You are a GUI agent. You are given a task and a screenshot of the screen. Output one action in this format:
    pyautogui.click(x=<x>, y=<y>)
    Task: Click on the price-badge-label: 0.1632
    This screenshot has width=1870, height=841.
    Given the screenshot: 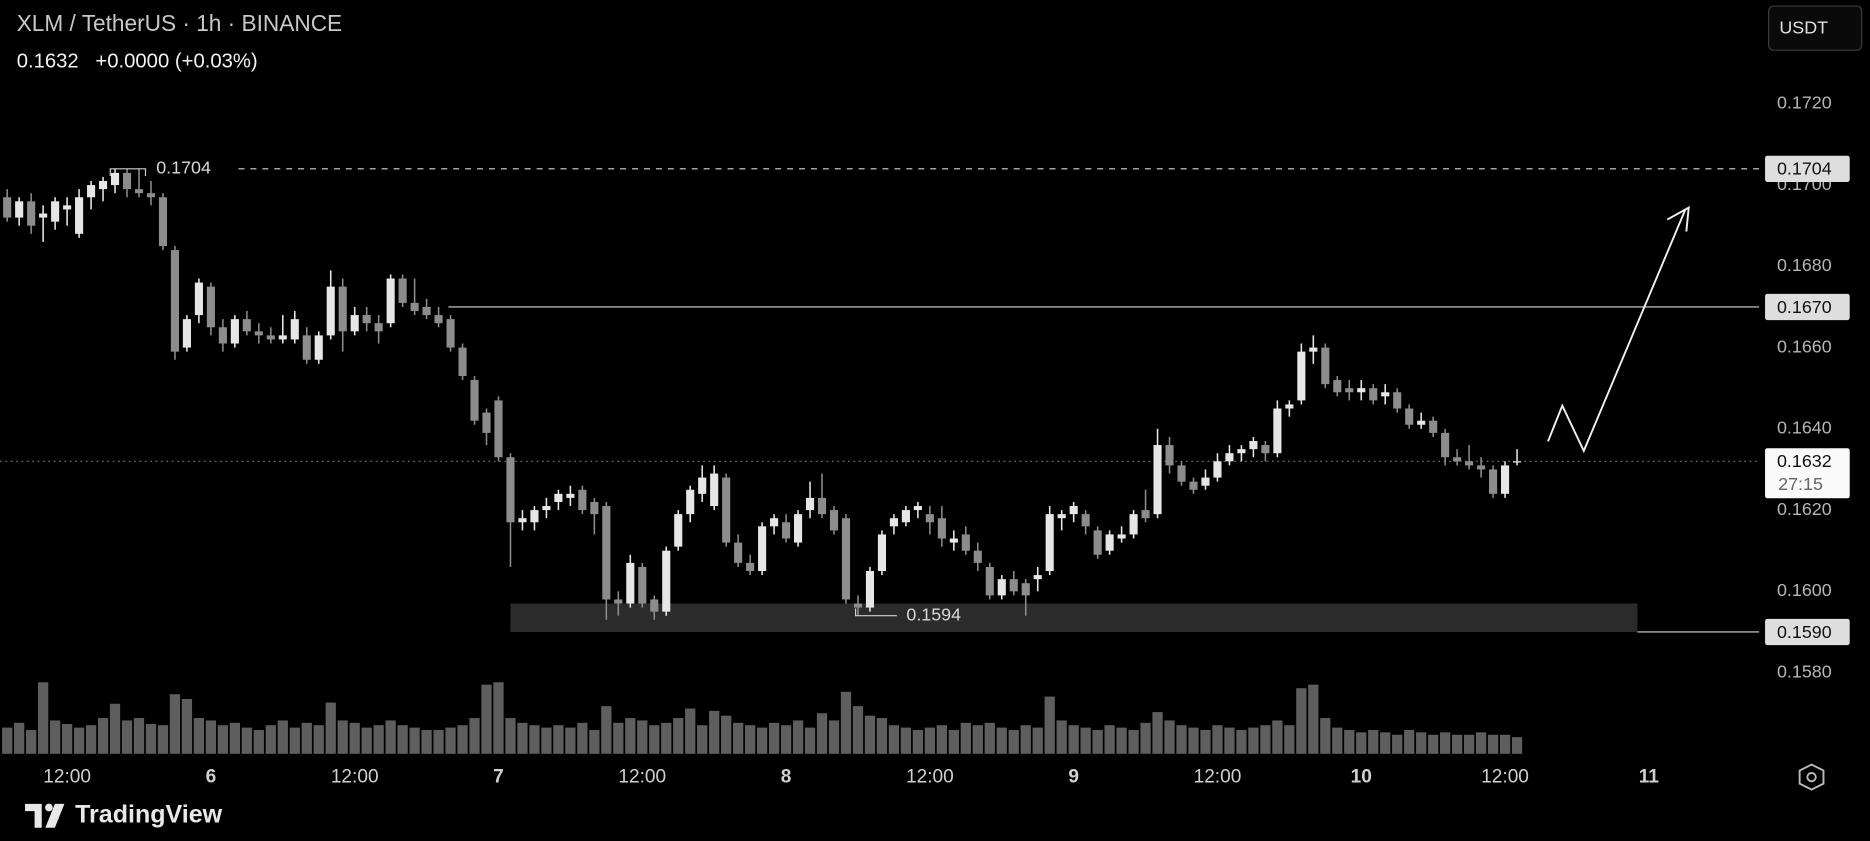 What is the action you would take?
    pyautogui.click(x=1804, y=461)
    